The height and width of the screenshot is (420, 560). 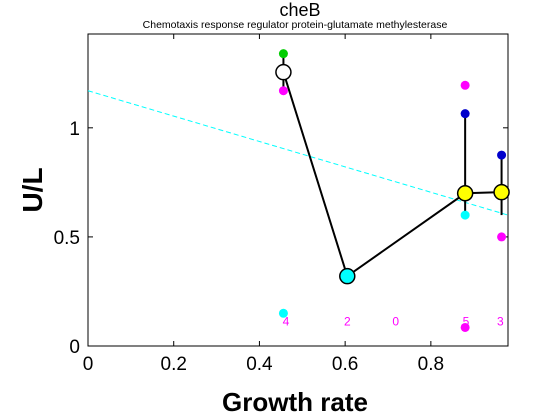 I want to click on x-tick-label: 0.4, so click(x=259, y=364).